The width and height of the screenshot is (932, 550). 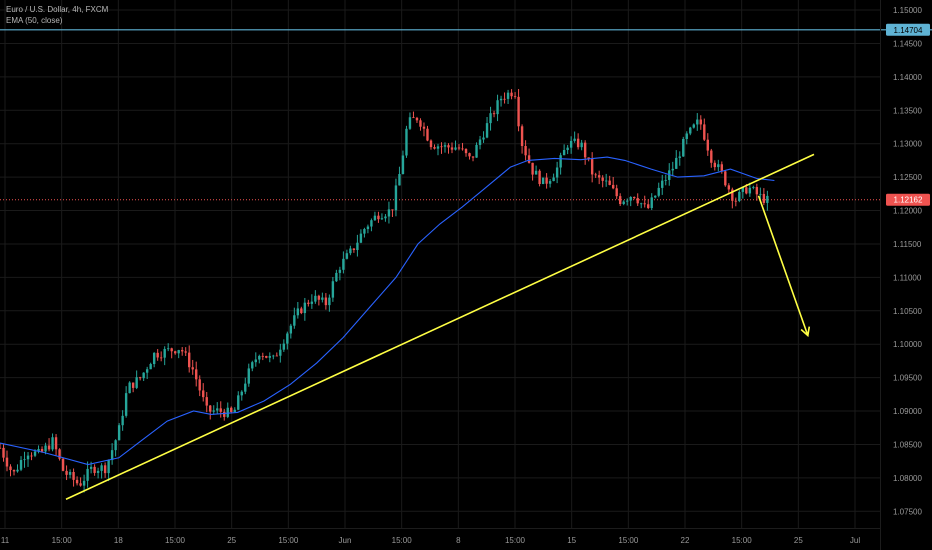 What do you see at coordinates (907, 511) in the screenshot?
I see `price-tick-label: 1.07500` at bounding box center [907, 511].